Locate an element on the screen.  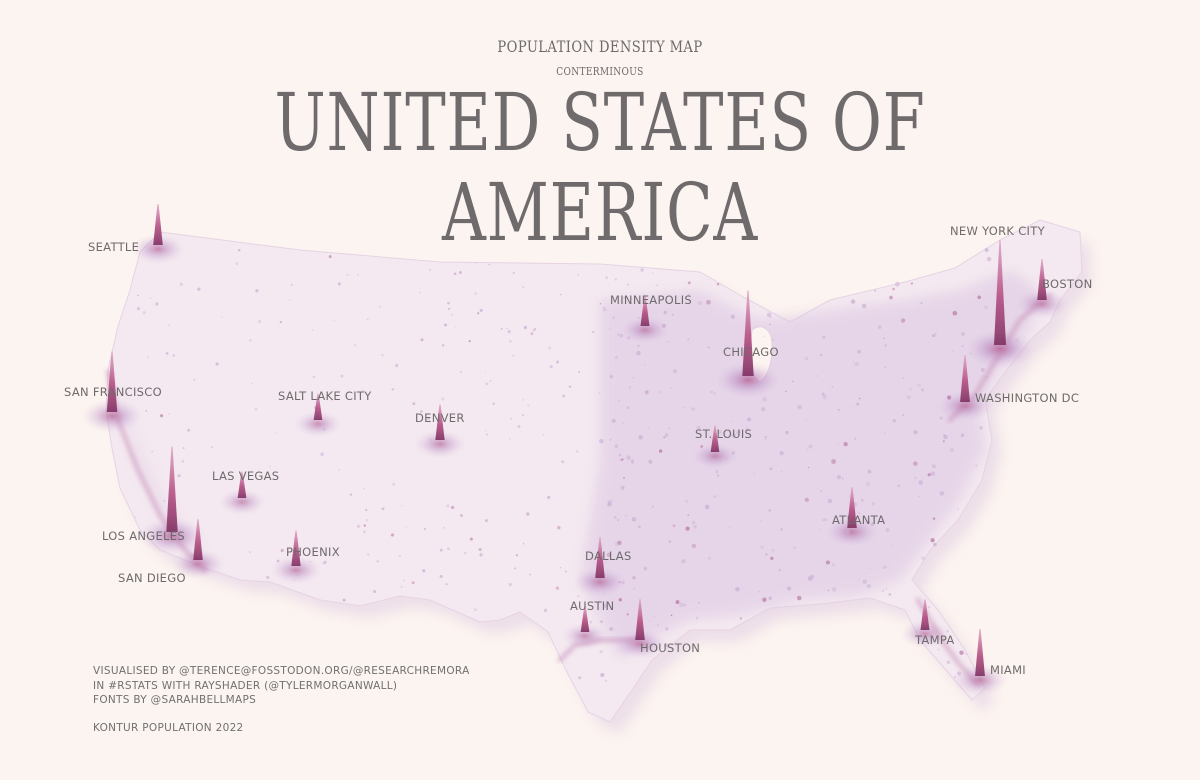
credit-fonts: FONTS BY @SARAHBELLMAPS is located at coordinates (175, 700).